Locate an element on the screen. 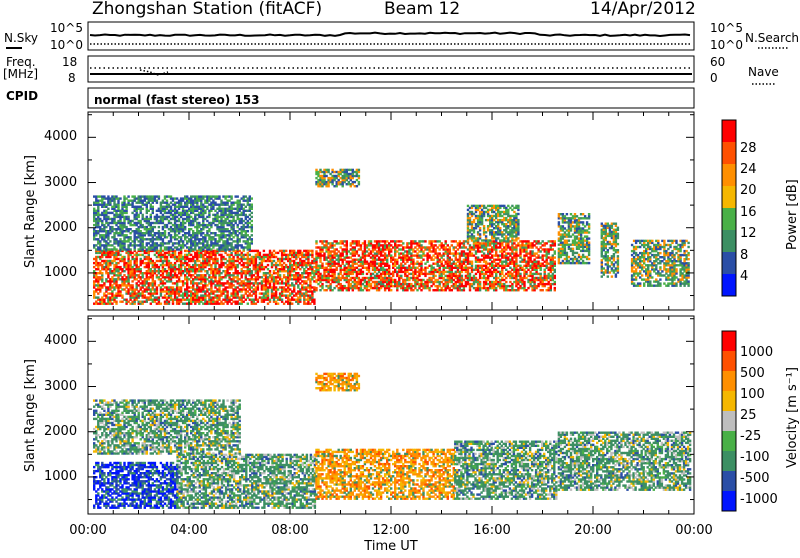 This screenshot has width=800, height=558. nsearch-tick-top: 10^5 is located at coordinates (726, 28).